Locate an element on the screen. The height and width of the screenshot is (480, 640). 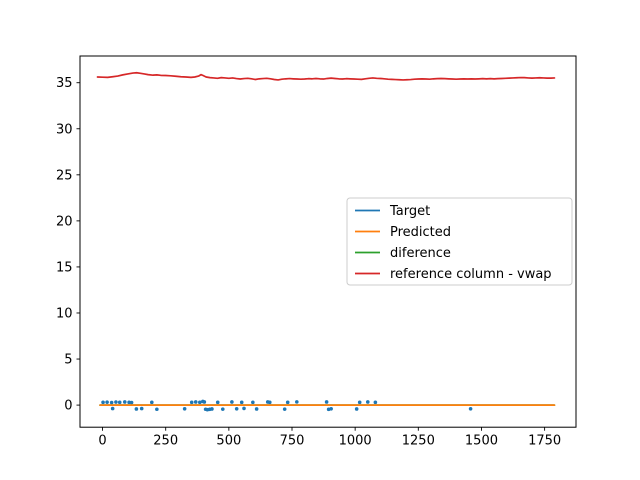
y-tick-label: 10 is located at coordinates (64, 313).